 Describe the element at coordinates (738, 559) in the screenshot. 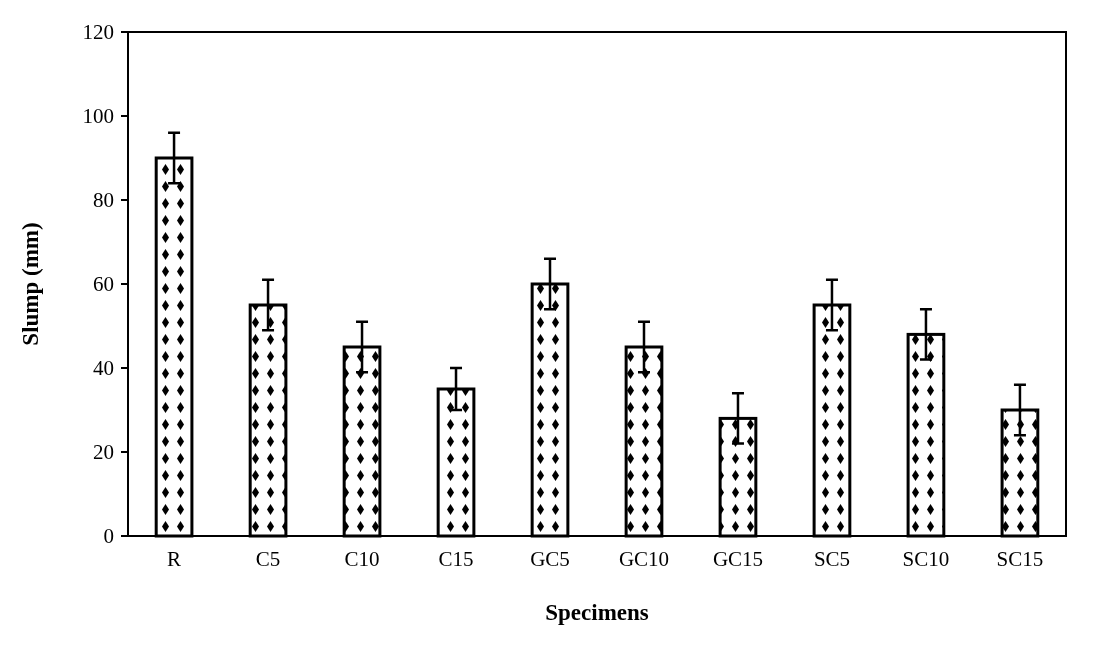

I see `x-tick-label: GC15` at that location.